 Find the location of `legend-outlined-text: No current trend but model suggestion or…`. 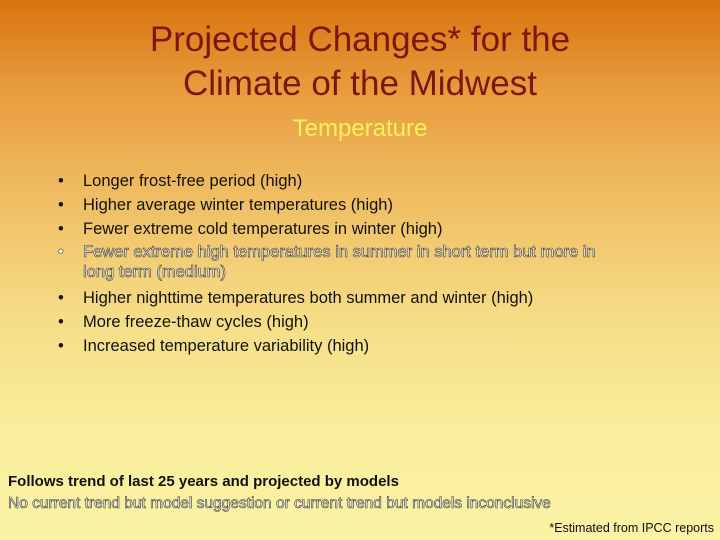

legend-outlined-text: No current trend but model suggestion or… is located at coordinates (279, 504).